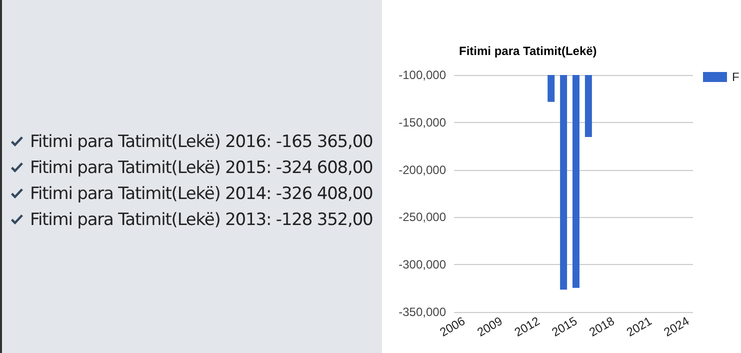 This screenshot has height=353, width=741. Describe the element at coordinates (639, 327) in the screenshot. I see `x-tick-label: 2021` at that location.